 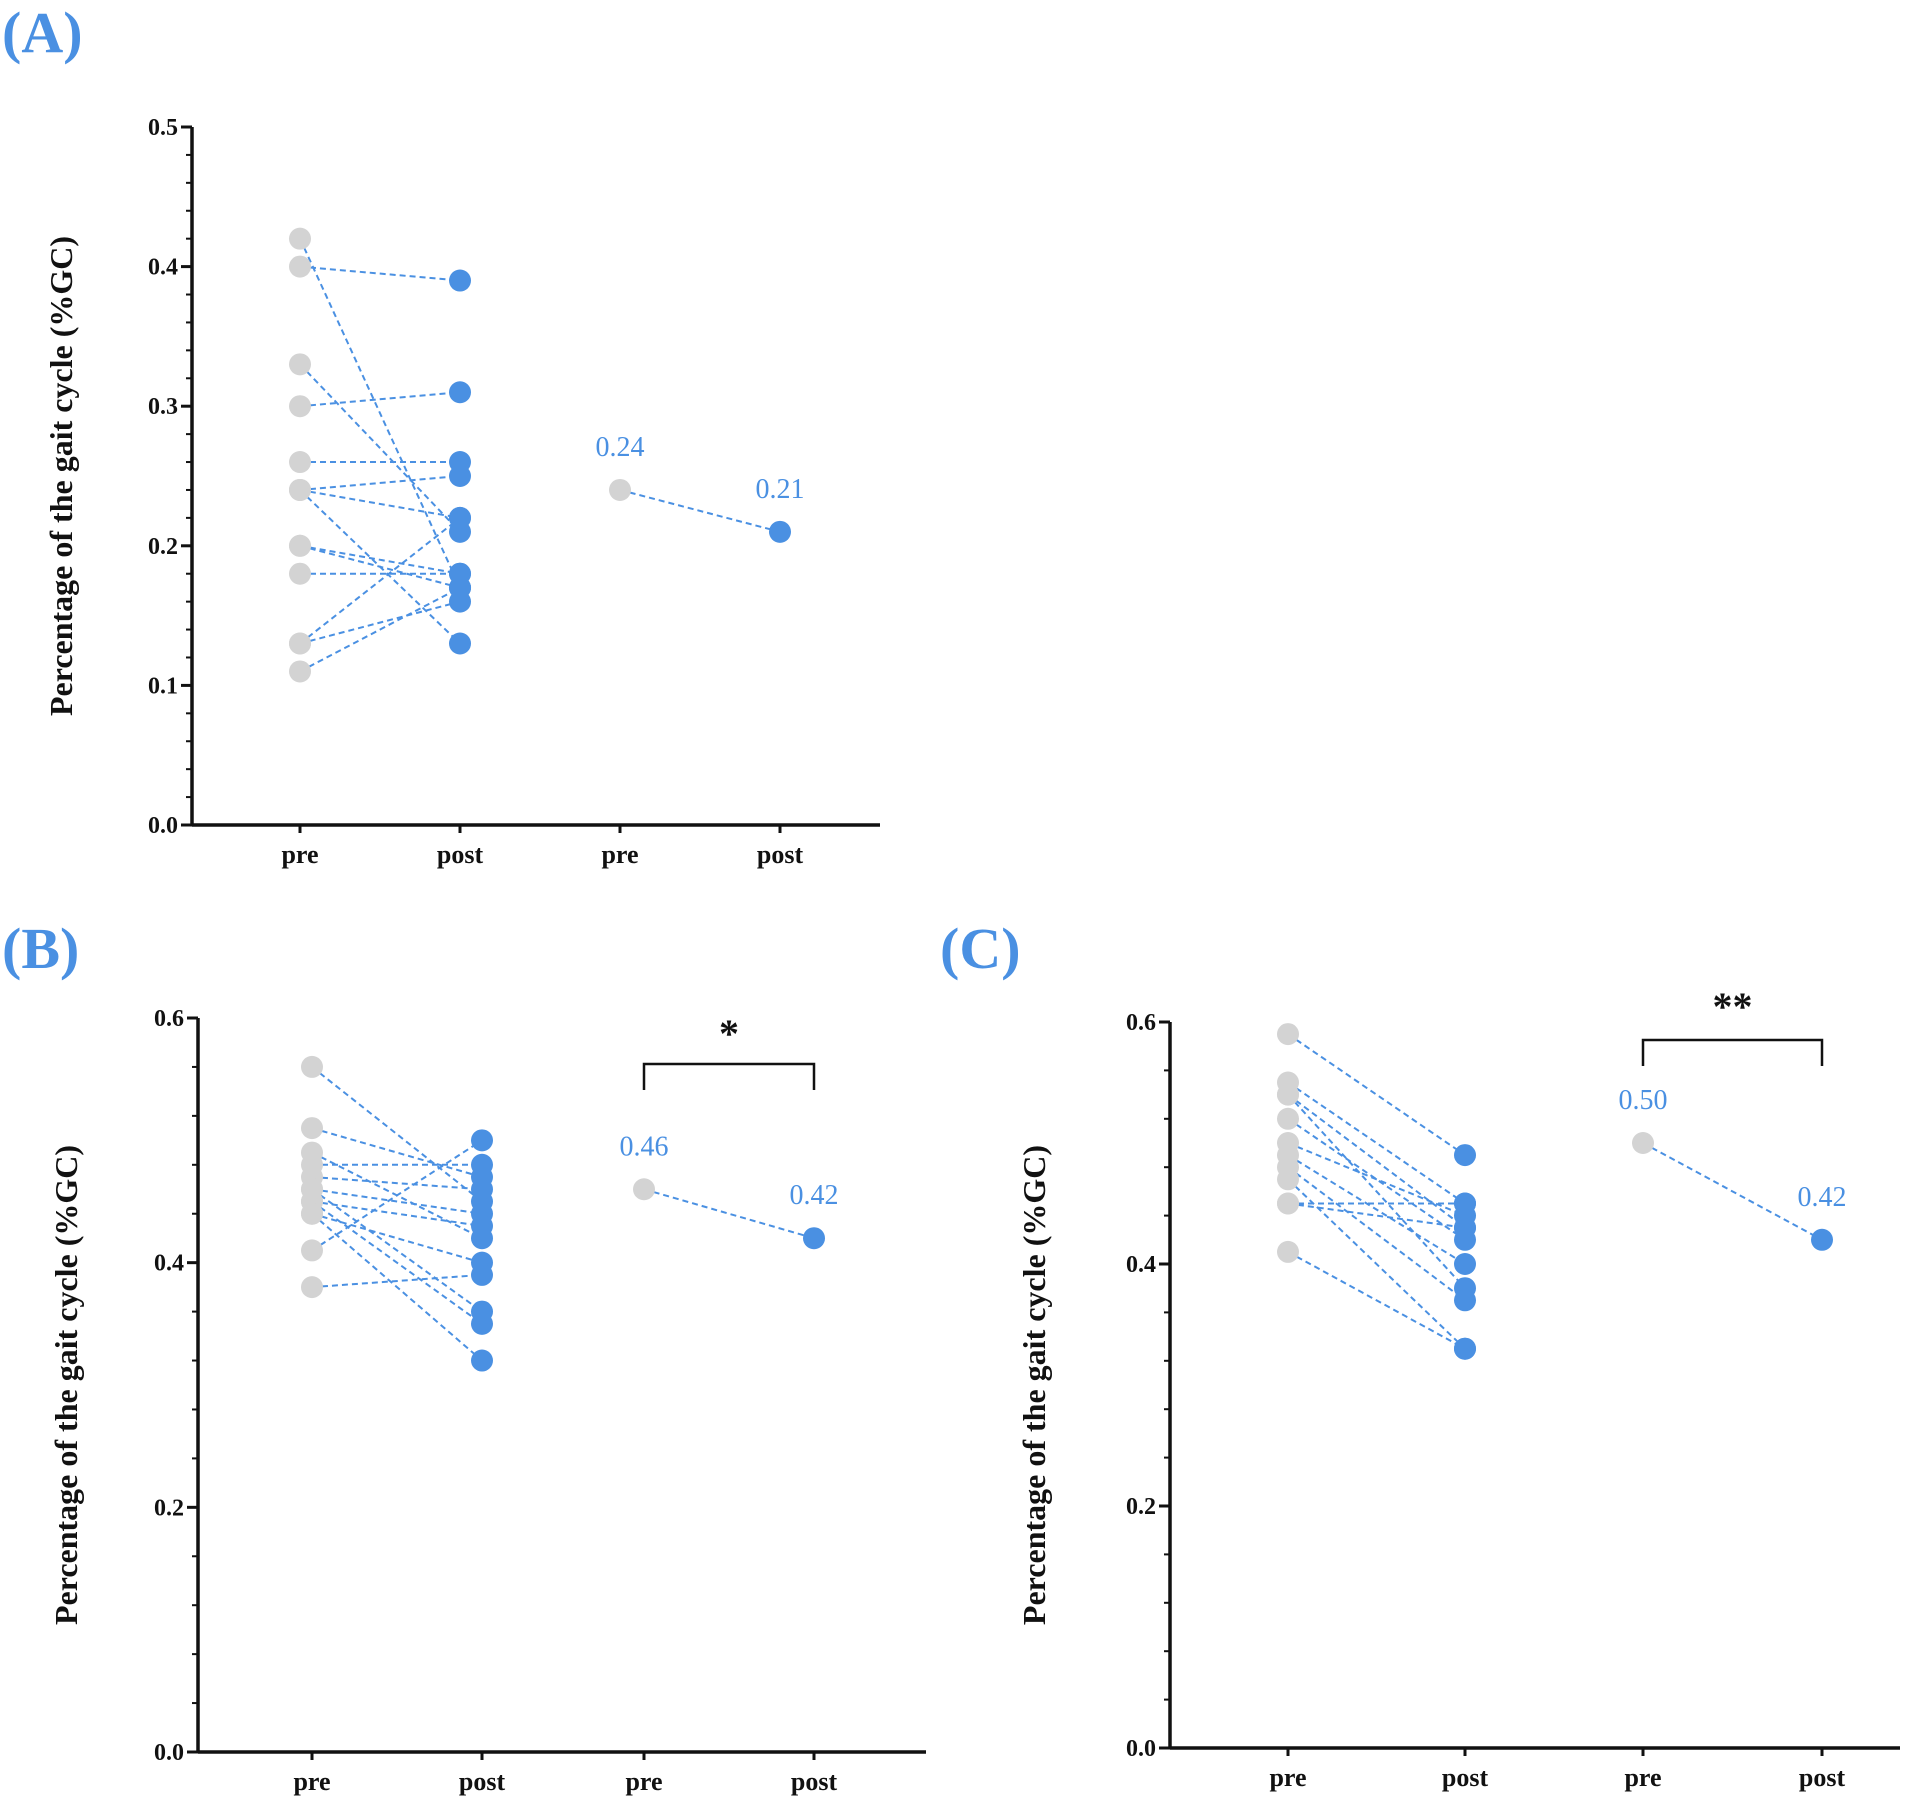 What do you see at coordinates (1643, 1100) in the screenshot?
I see `mean-pre-label: 0.50` at bounding box center [1643, 1100].